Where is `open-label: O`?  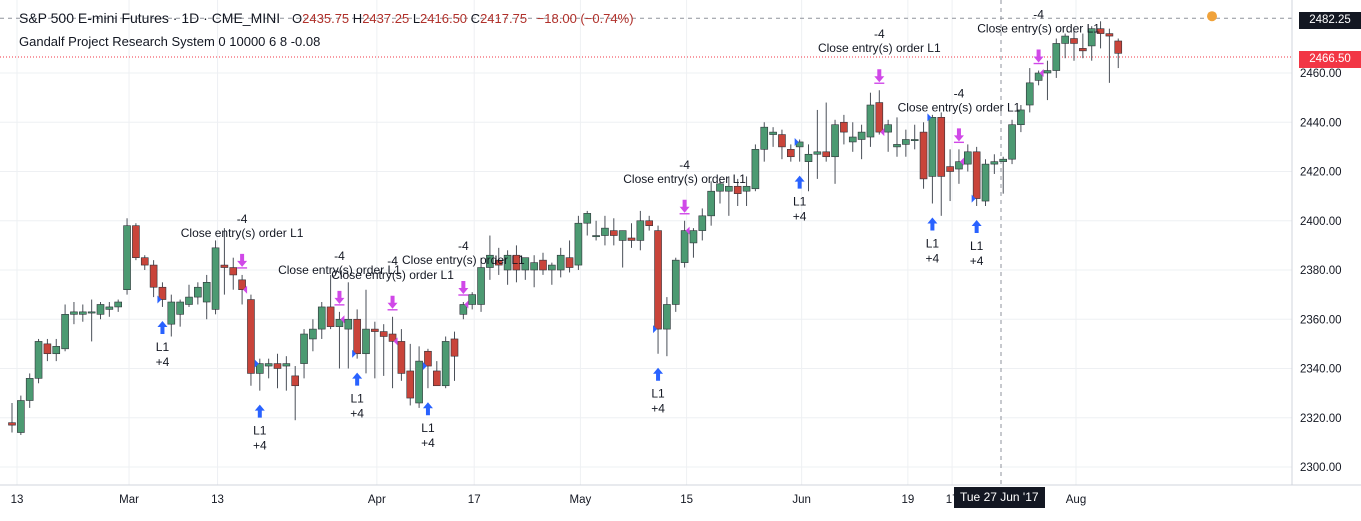 open-label: O is located at coordinates (297, 18).